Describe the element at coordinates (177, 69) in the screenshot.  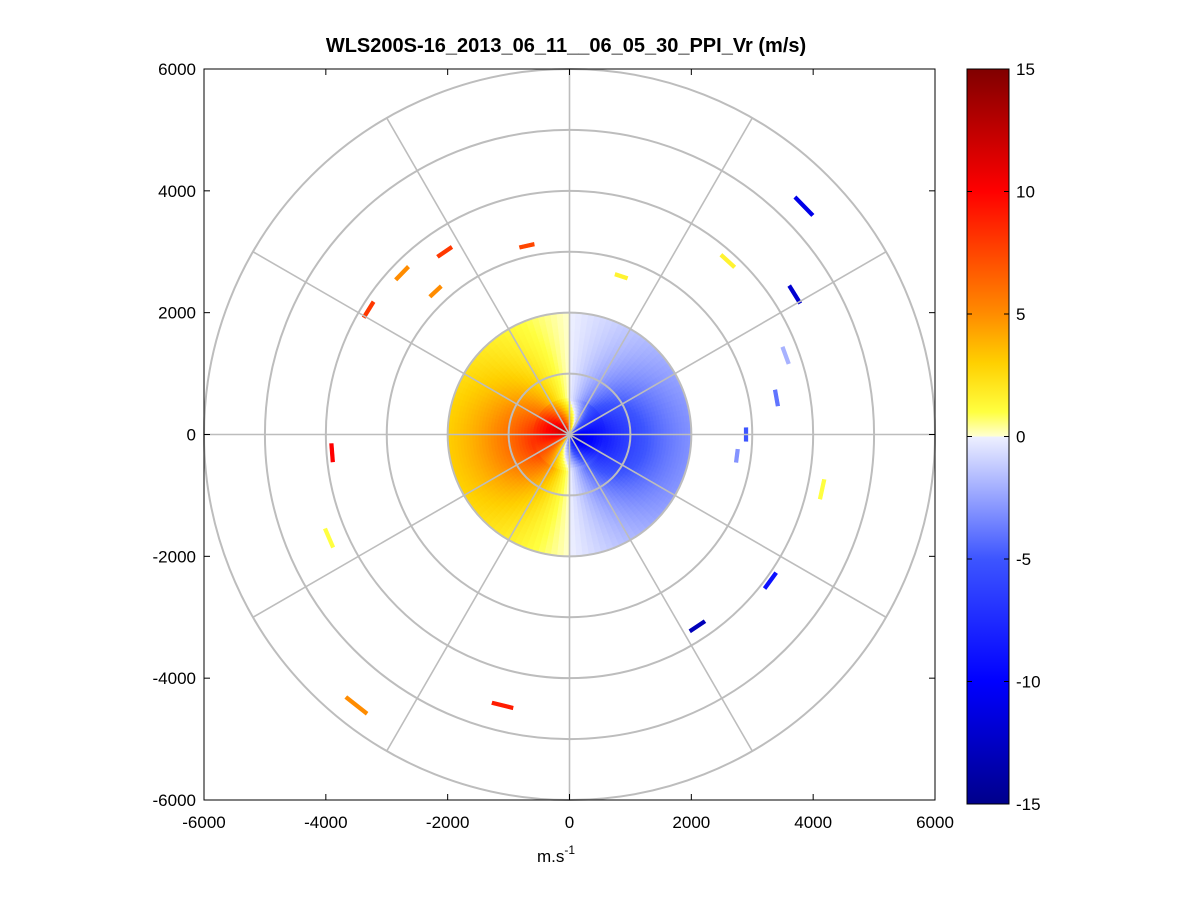
I see `y-tick-label: 6000` at that location.